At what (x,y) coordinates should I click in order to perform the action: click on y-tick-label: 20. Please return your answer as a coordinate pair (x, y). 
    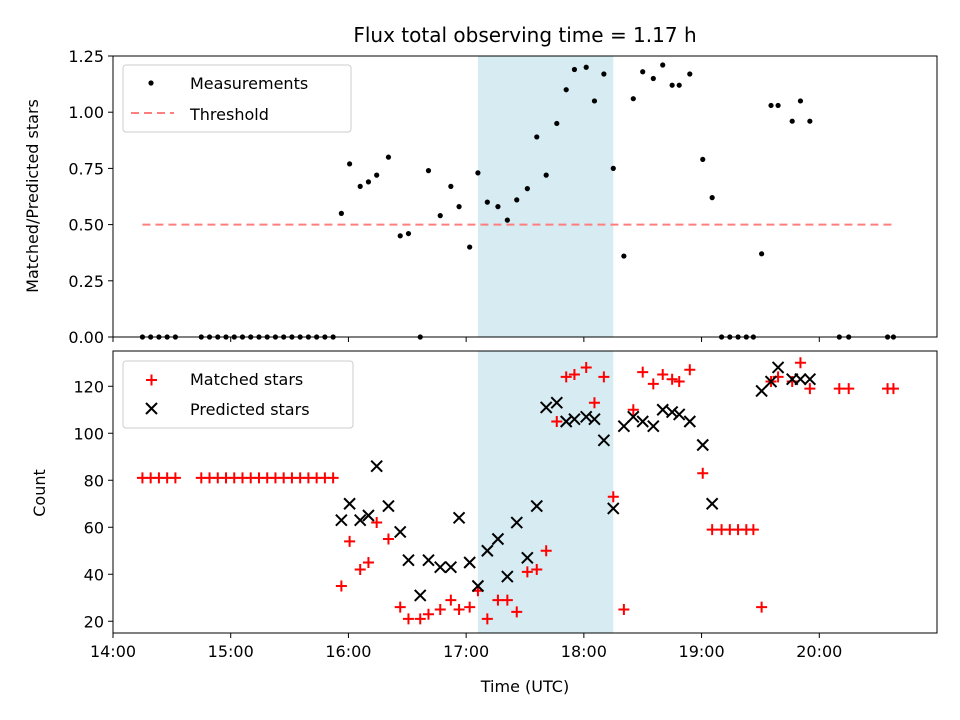
    Looking at the image, I should click on (94, 621).